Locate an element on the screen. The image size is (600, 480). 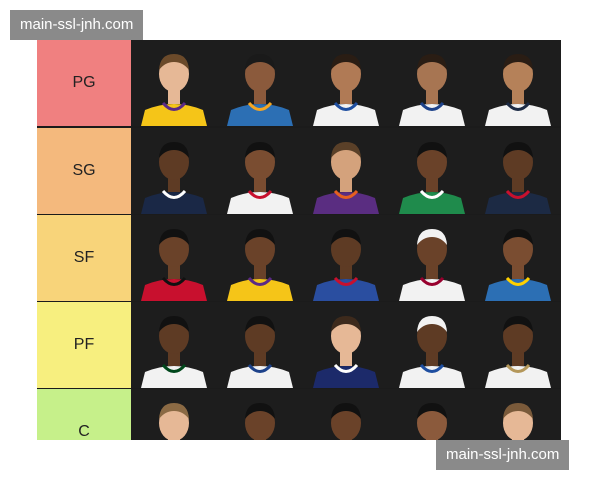
tier-players-pf is located at coordinates (346, 345).